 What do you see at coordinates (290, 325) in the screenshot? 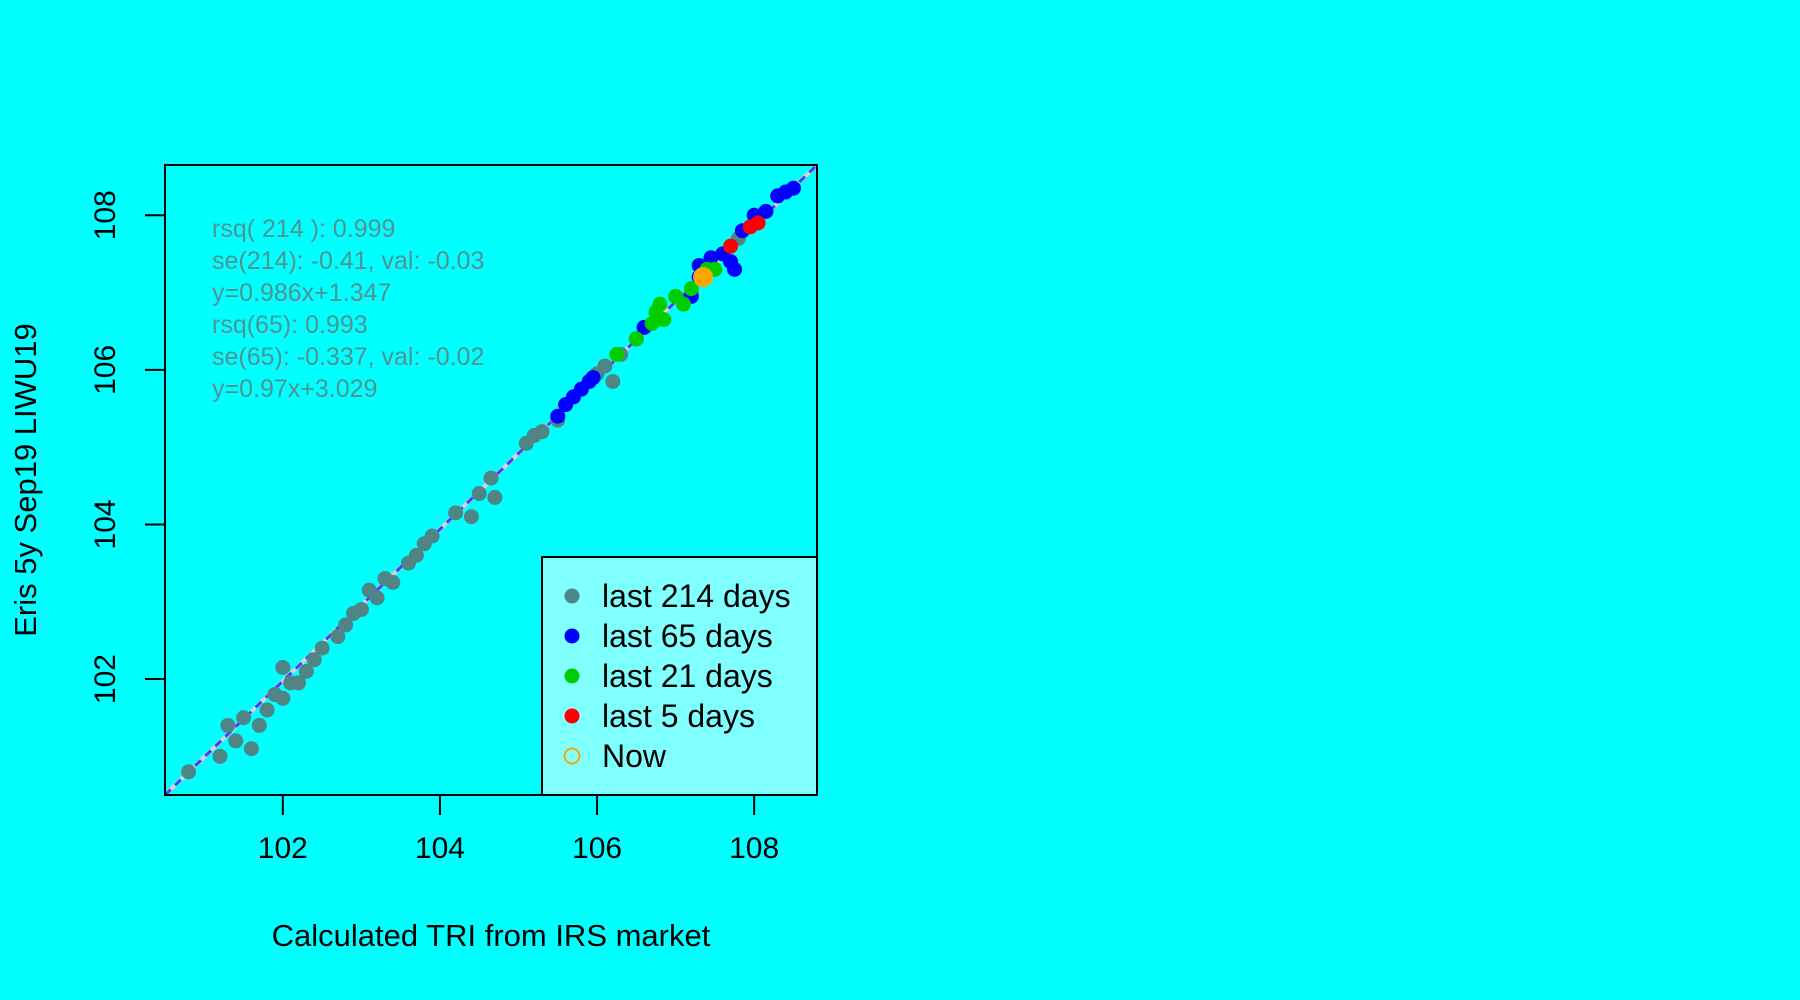
I see `annotation-line: rsq(65): 0.993` at bounding box center [290, 325].